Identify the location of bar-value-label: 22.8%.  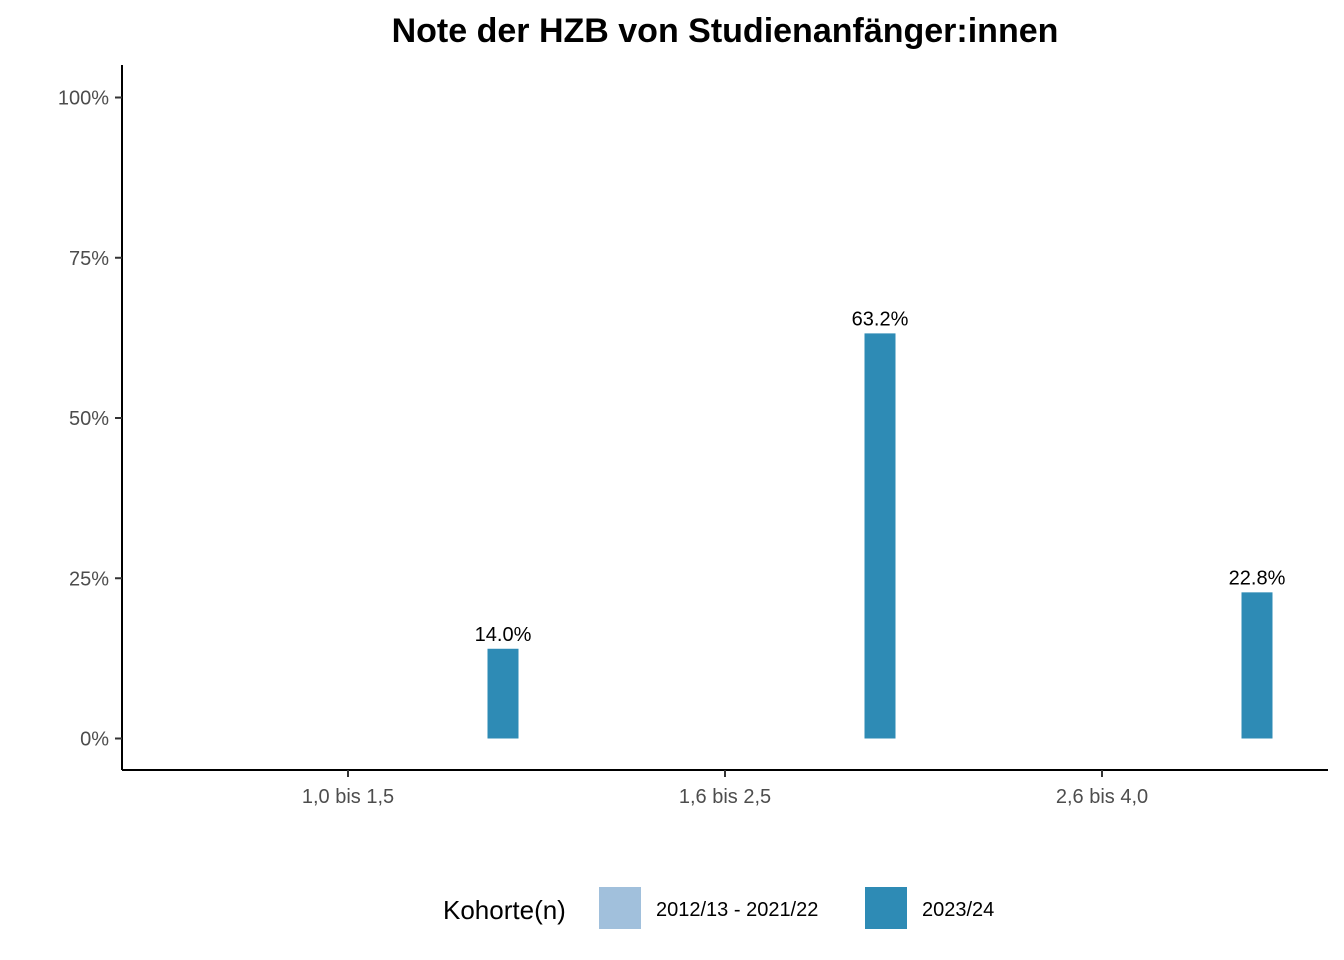
(1257, 578).